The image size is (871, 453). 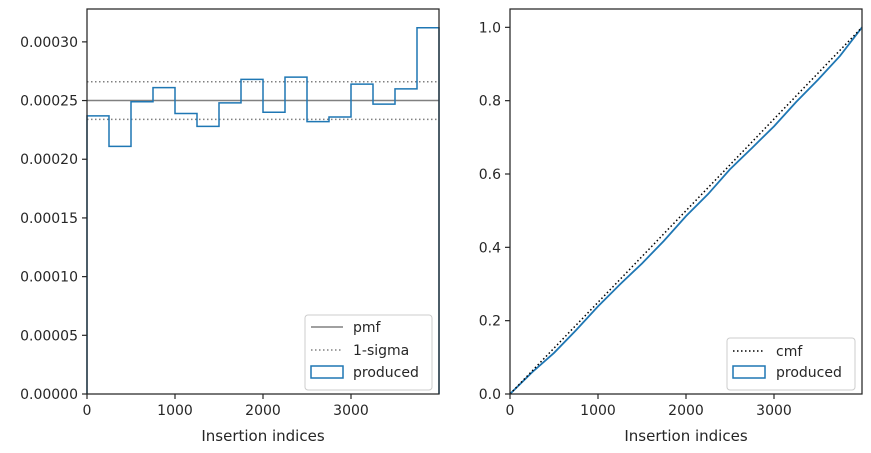 What do you see at coordinates (49, 336) in the screenshot?
I see `pmf-y-tick-label: 0.00005` at bounding box center [49, 336].